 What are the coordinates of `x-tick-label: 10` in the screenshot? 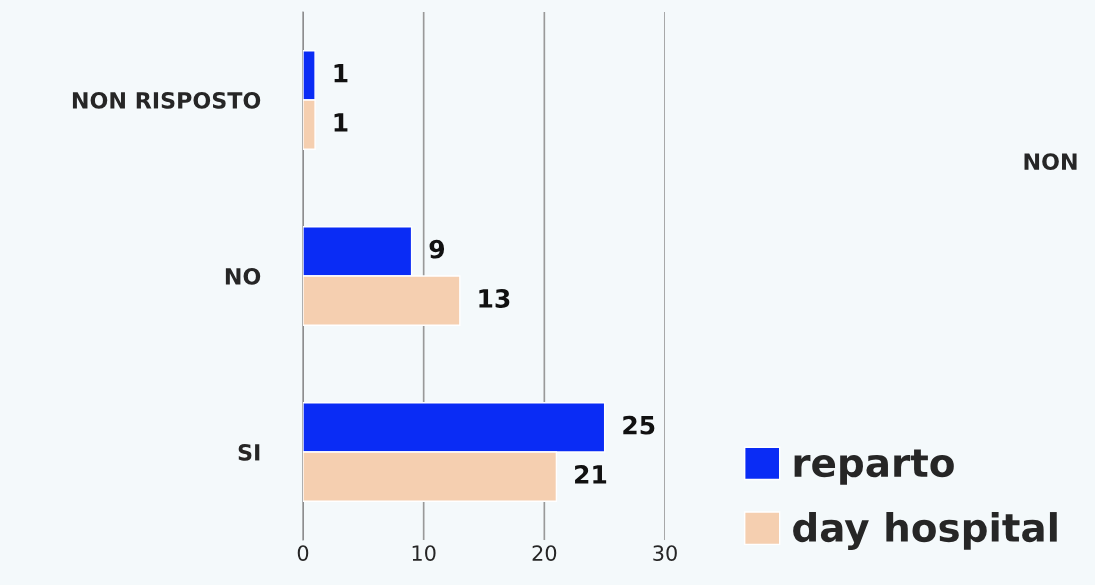 It's located at (424, 553).